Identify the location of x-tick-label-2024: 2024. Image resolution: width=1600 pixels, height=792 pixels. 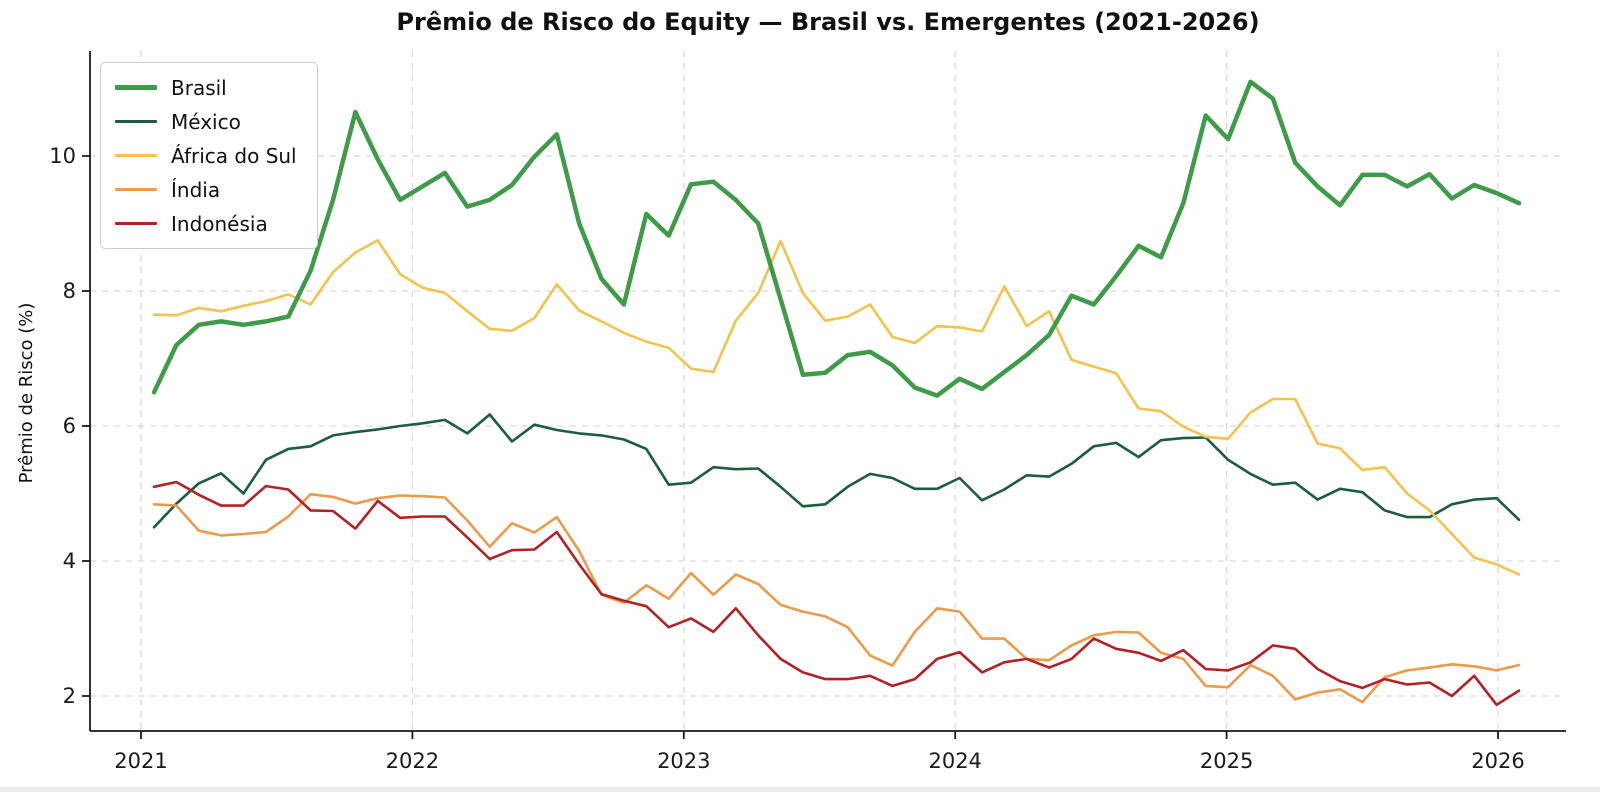
(954, 761).